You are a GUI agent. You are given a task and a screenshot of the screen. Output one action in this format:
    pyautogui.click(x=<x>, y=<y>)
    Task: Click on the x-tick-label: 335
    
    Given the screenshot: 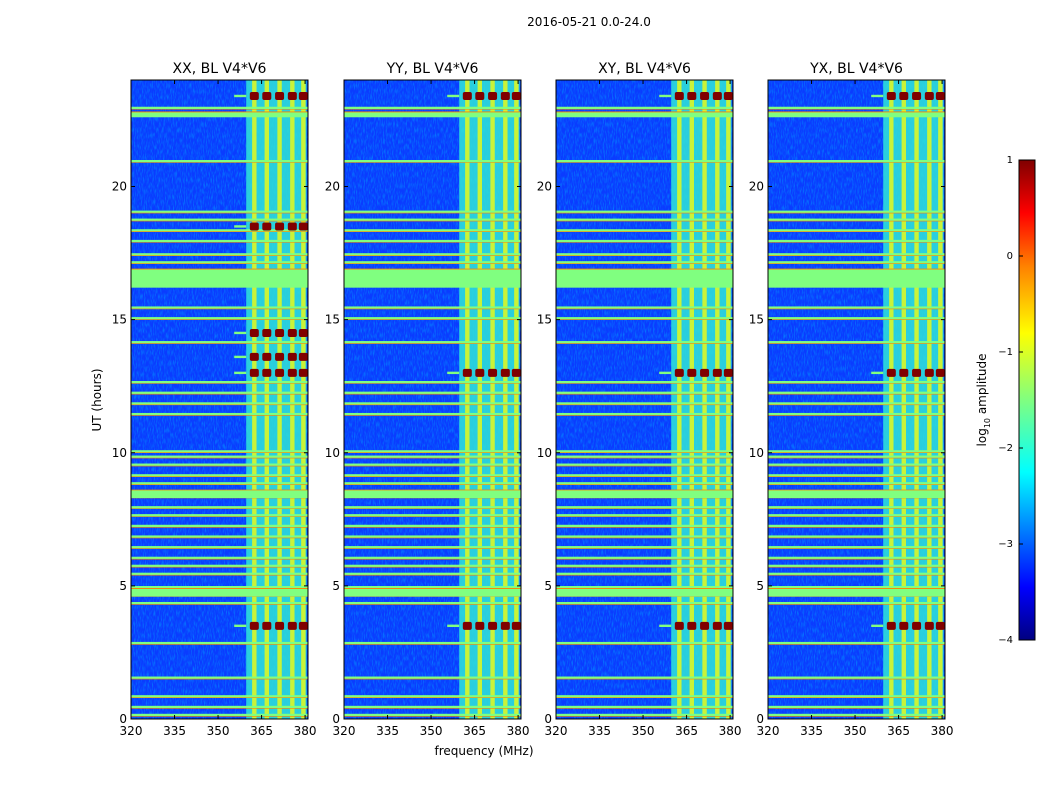 What is the action you would take?
    pyautogui.click(x=174, y=731)
    